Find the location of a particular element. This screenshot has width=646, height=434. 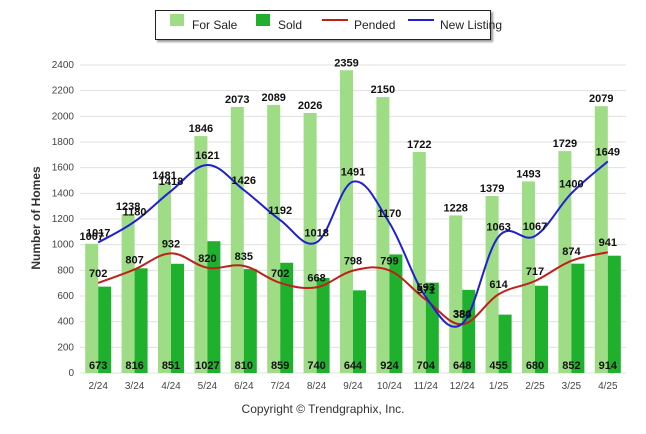

new-listing-swatch is located at coordinates (421, 20).